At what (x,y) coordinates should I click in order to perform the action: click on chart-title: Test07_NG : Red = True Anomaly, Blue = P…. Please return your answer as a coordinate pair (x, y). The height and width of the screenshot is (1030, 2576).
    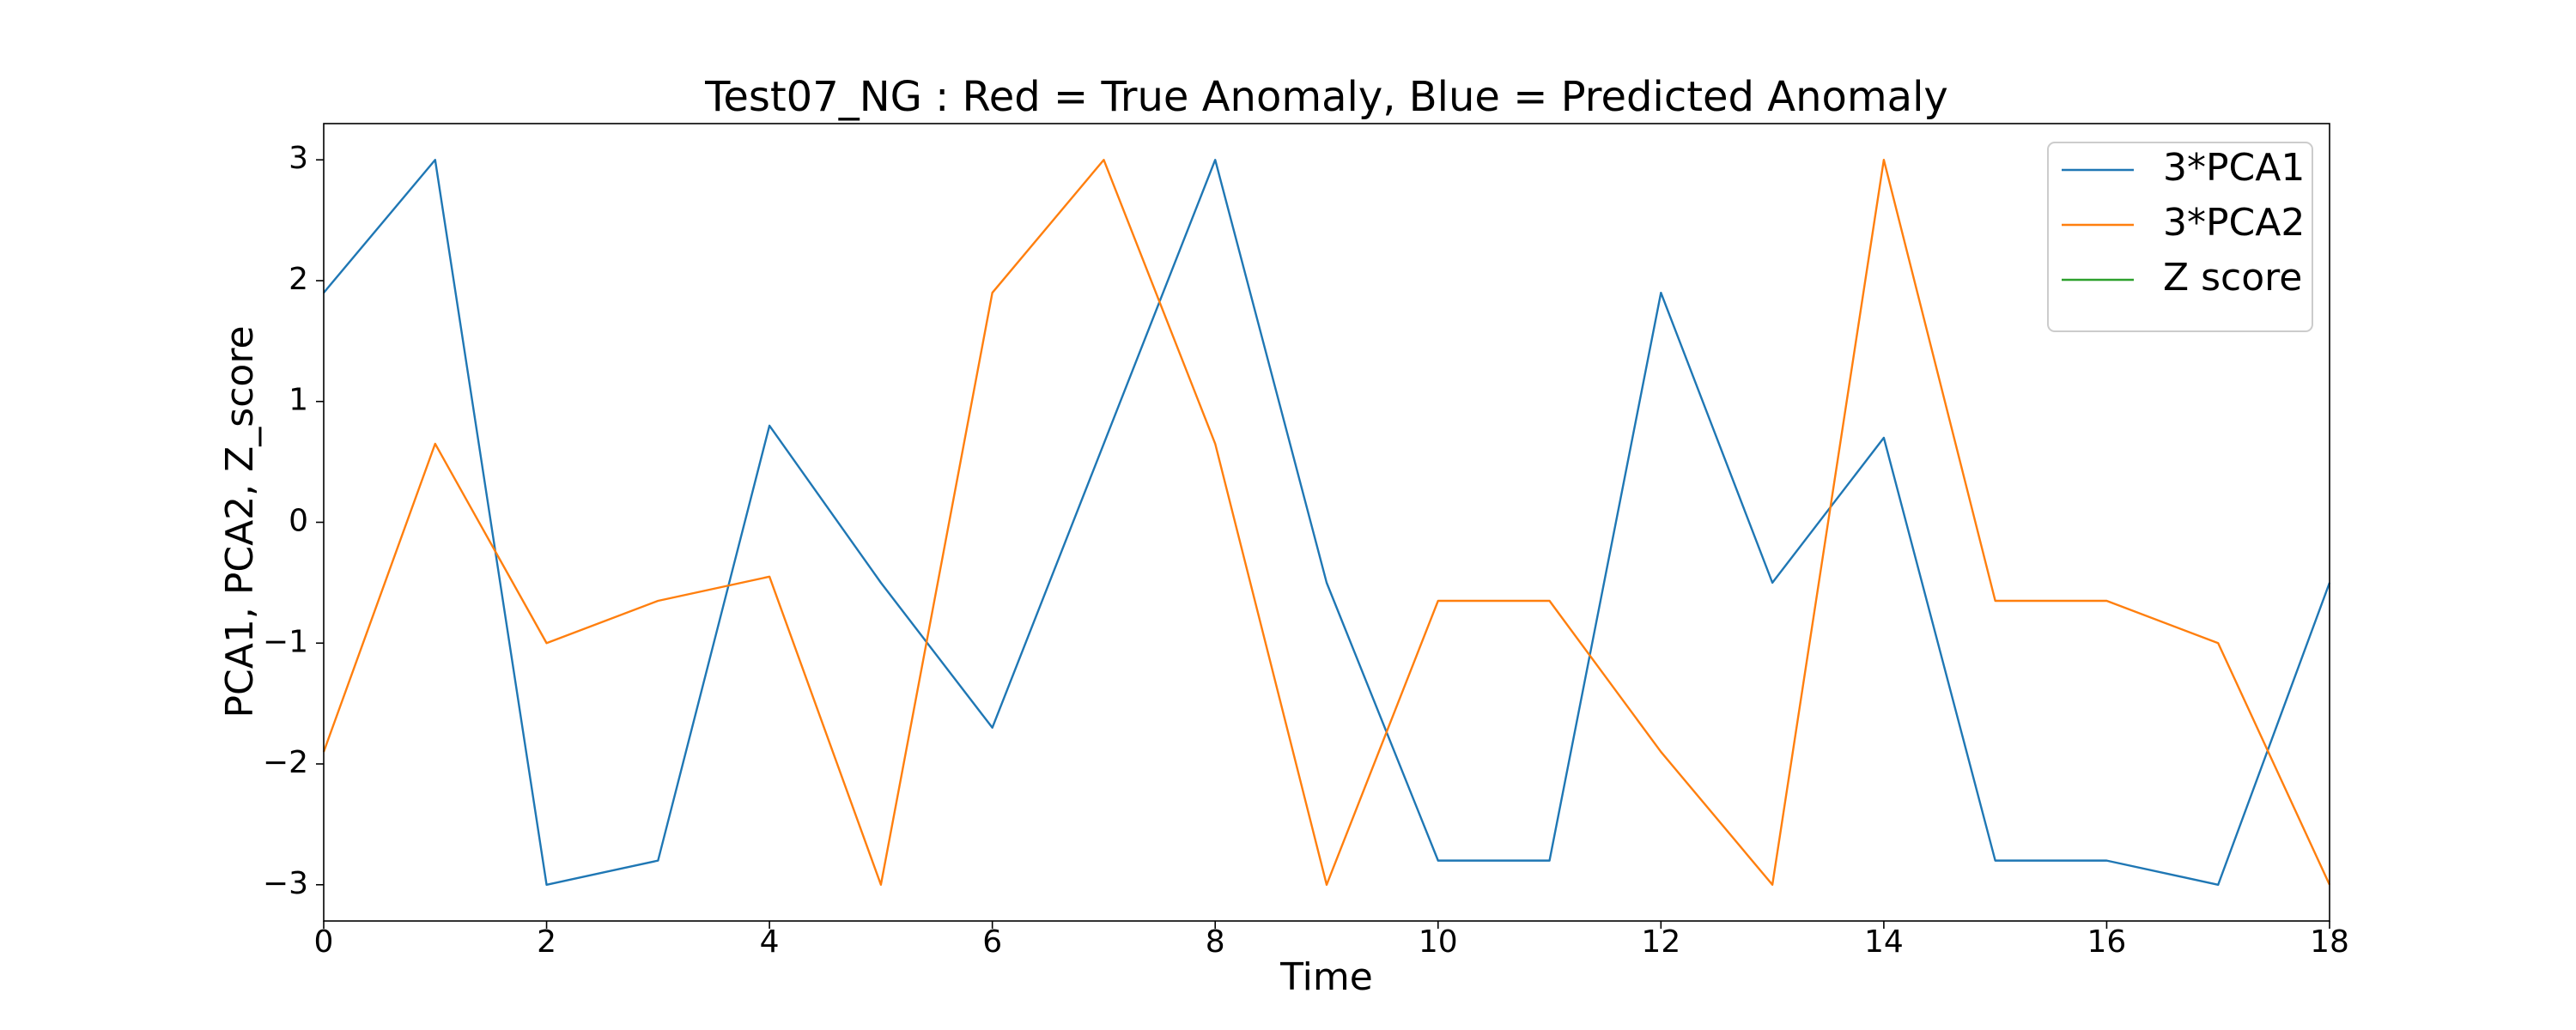
    Looking at the image, I should click on (1326, 97).